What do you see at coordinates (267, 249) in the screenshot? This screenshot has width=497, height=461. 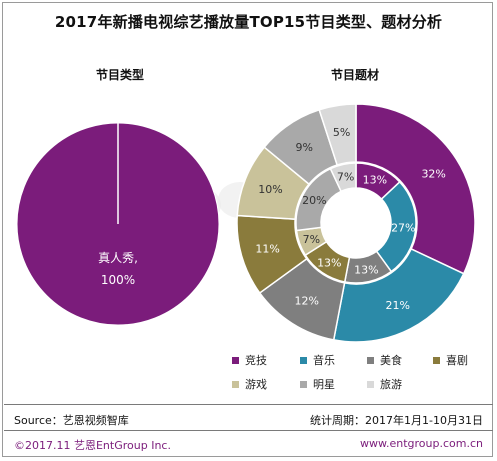 I see `outer-label-3: 11%` at bounding box center [267, 249].